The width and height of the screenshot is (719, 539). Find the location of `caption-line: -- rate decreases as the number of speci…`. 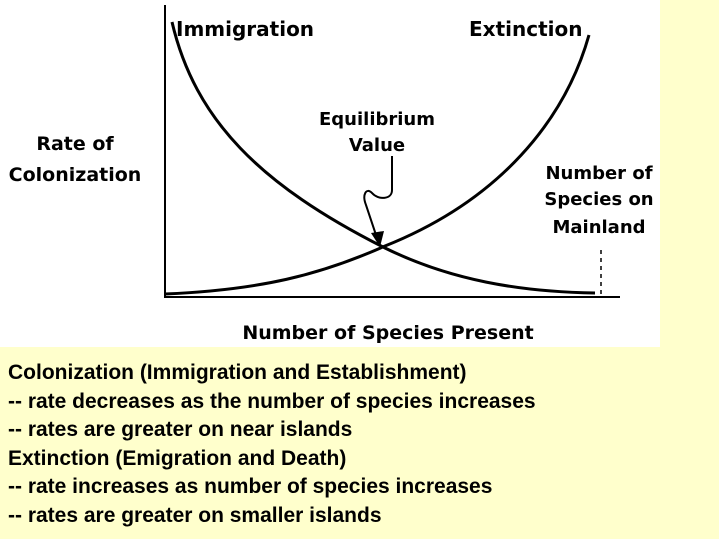

caption-line: -- rate decreases as the number of speci… is located at coordinates (272, 401).